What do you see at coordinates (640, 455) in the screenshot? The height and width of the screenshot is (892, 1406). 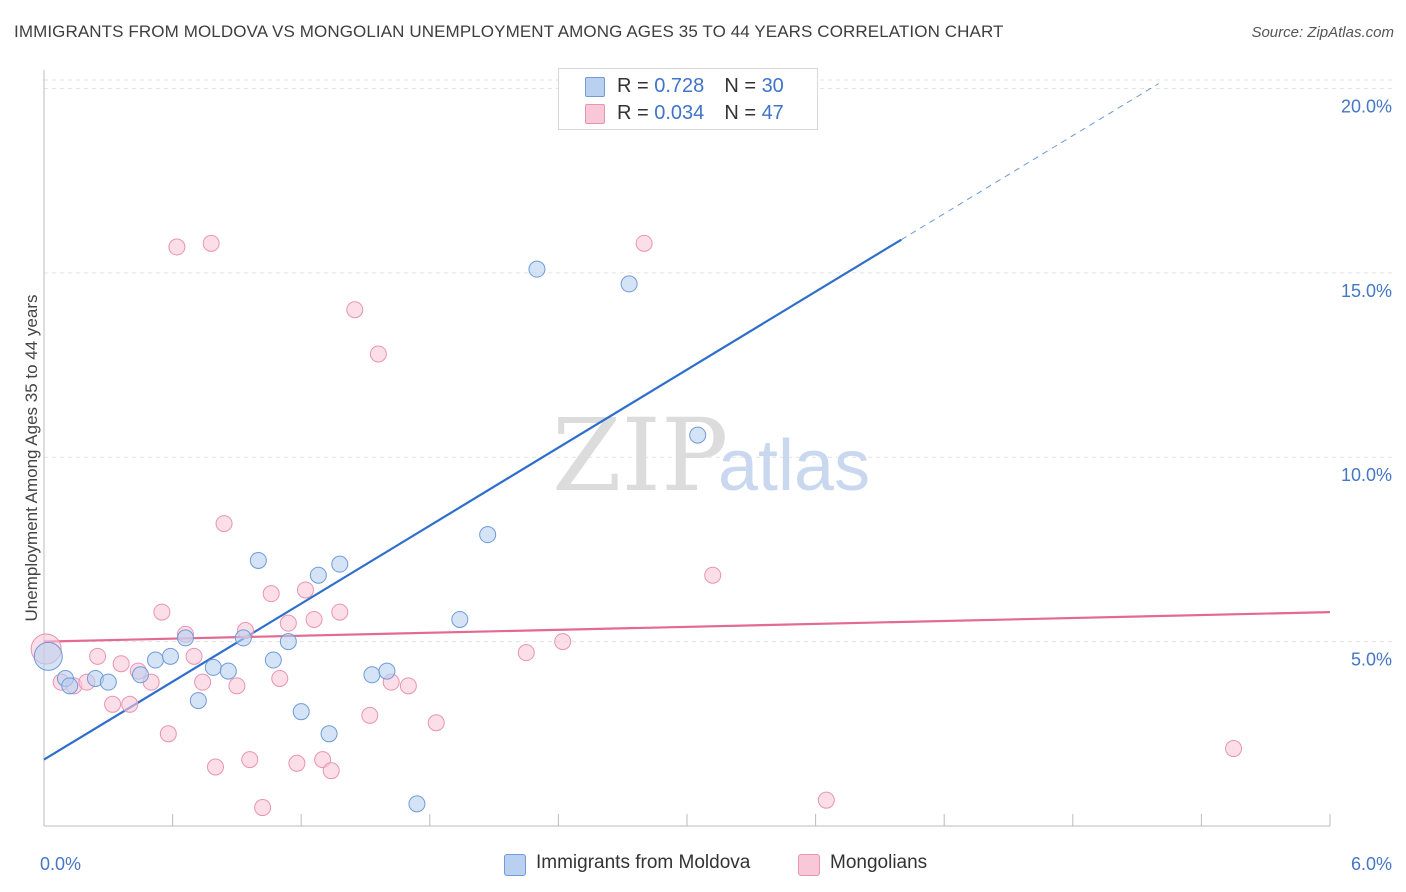 I see `watermark-zip-text: ZIP` at bounding box center [640, 455].